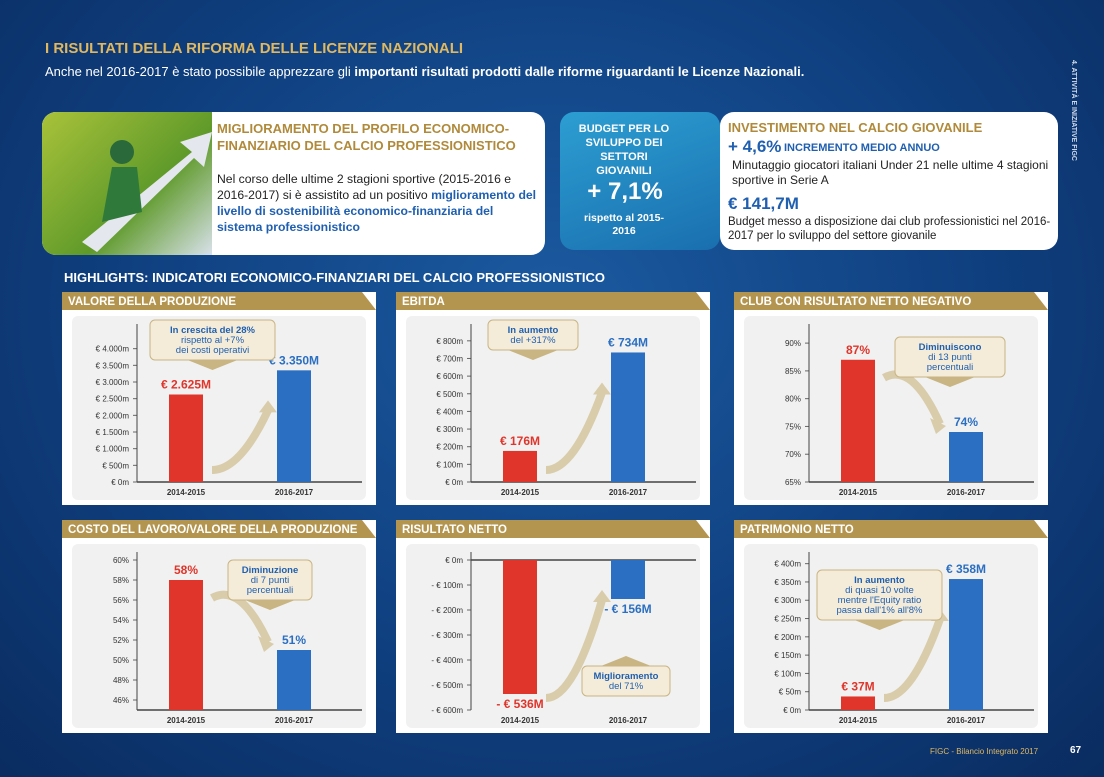 This screenshot has width=1104, height=777. What do you see at coordinates (449, 358) in the screenshot?
I see `y-tick-label: € 700m` at bounding box center [449, 358].